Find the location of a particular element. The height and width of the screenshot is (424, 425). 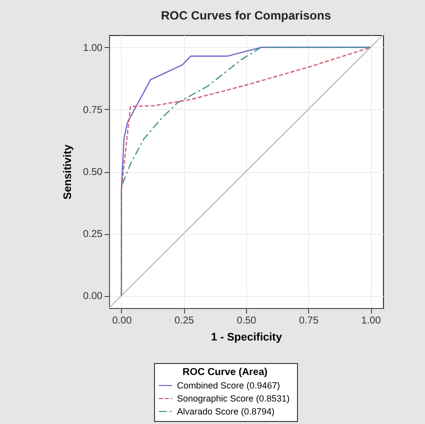

y-tick-label: 0.00 is located at coordinates (93, 296).